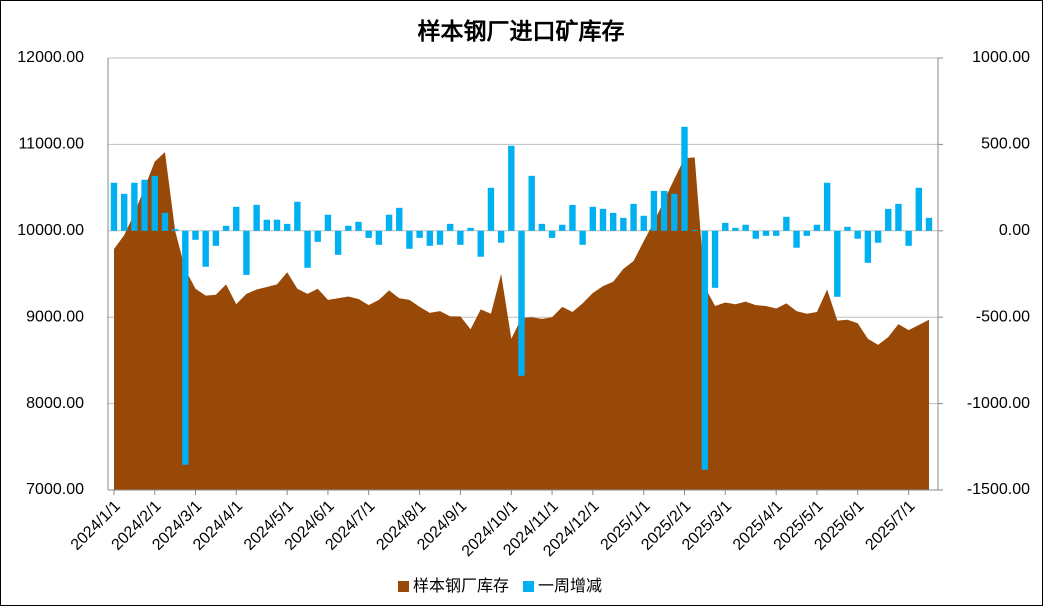  Describe the element at coordinates (1014, 230) in the screenshot. I see `y2-tick-label: 0.00` at that location.